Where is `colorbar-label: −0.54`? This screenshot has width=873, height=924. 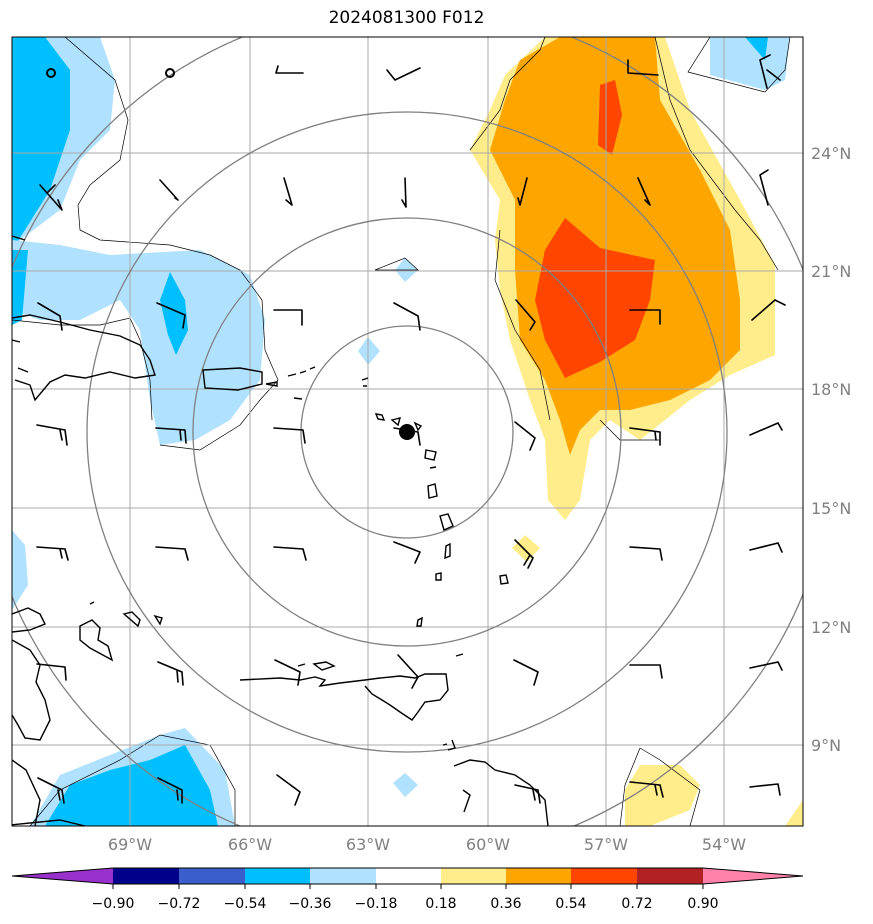 colorbar-label: −0.54 is located at coordinates (245, 904).